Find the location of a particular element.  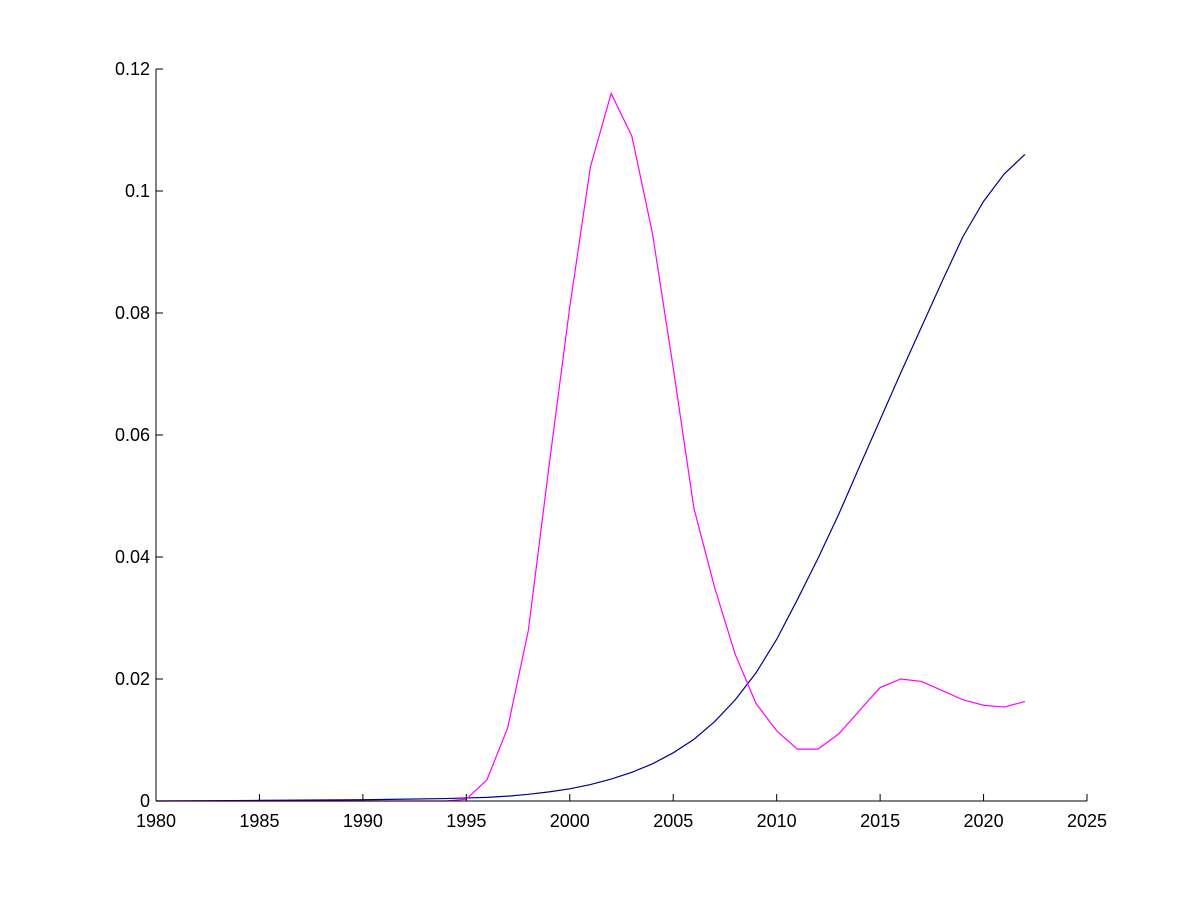

y-tick-label: 0.02 is located at coordinates (132, 679).